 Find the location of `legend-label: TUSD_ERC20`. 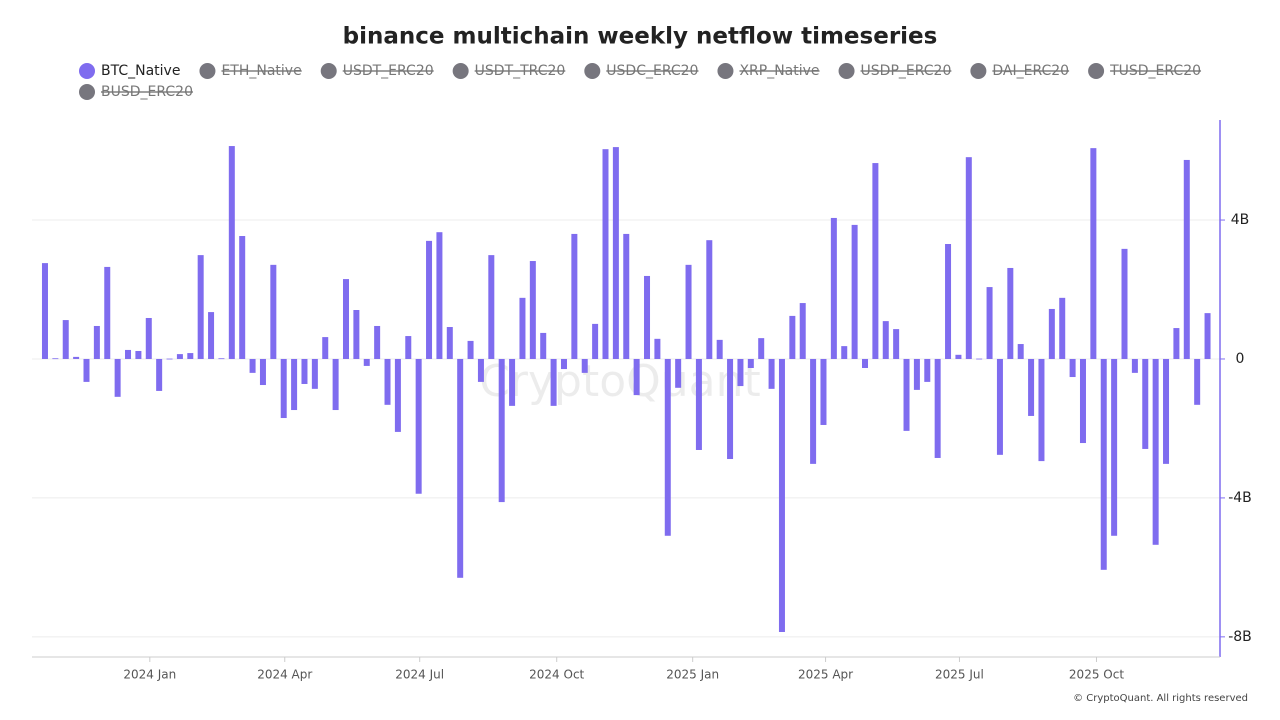

legend-label: TUSD_ERC20 is located at coordinates (1155, 71).